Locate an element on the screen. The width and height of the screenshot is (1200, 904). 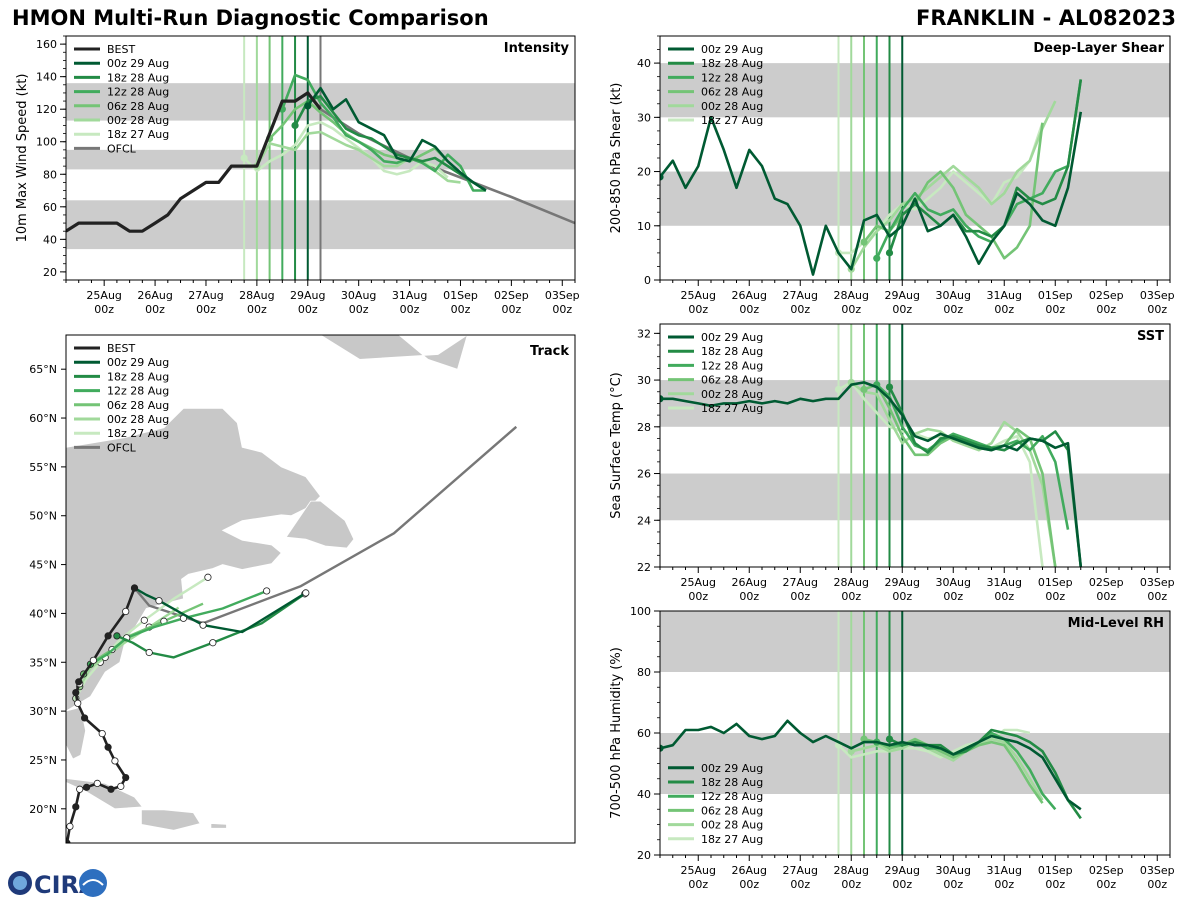
intensity-y-axis-label: 10m Max Wind Speed (kt) is located at coordinates (22, 158).